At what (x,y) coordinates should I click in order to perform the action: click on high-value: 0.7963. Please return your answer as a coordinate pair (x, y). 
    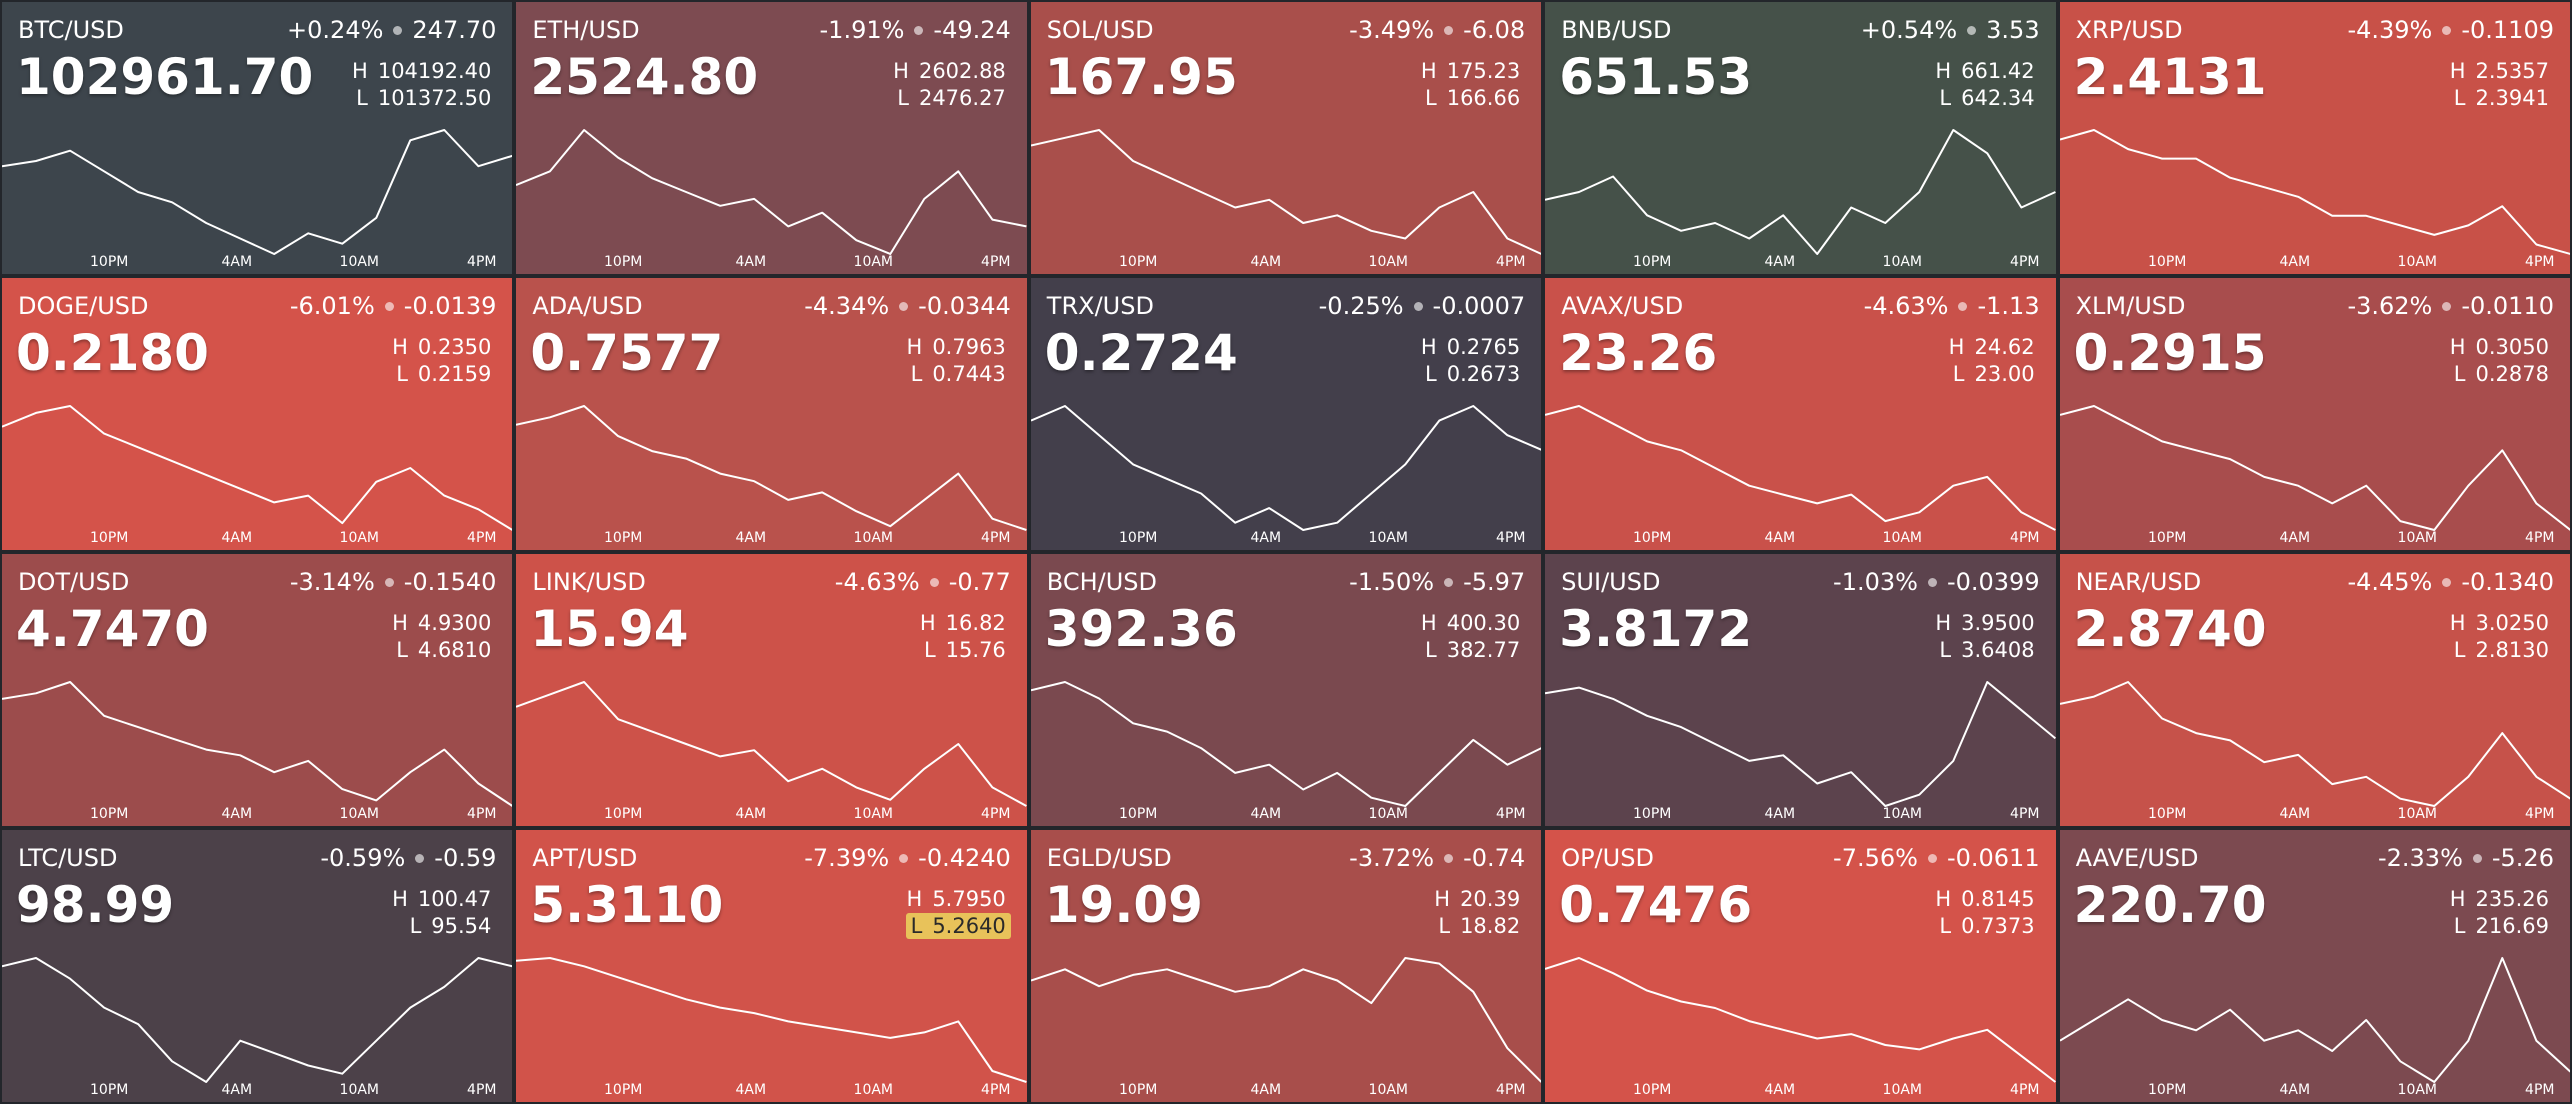
    Looking at the image, I should click on (969, 347).